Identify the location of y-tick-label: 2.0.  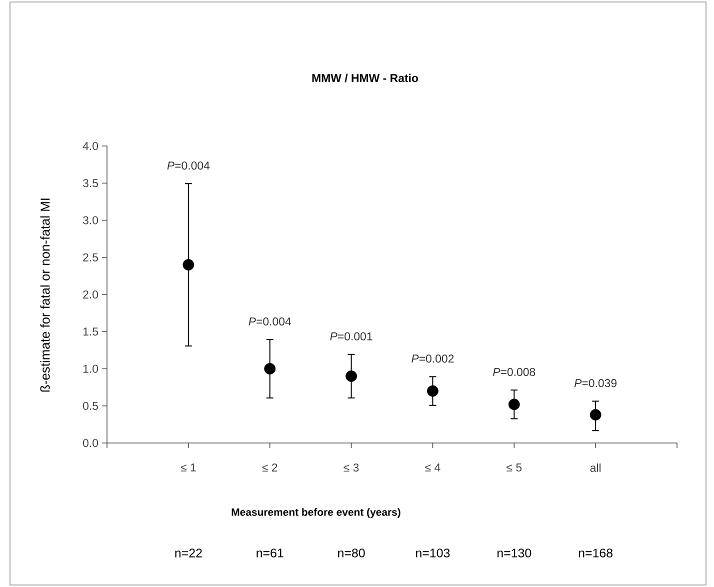
(90, 294).